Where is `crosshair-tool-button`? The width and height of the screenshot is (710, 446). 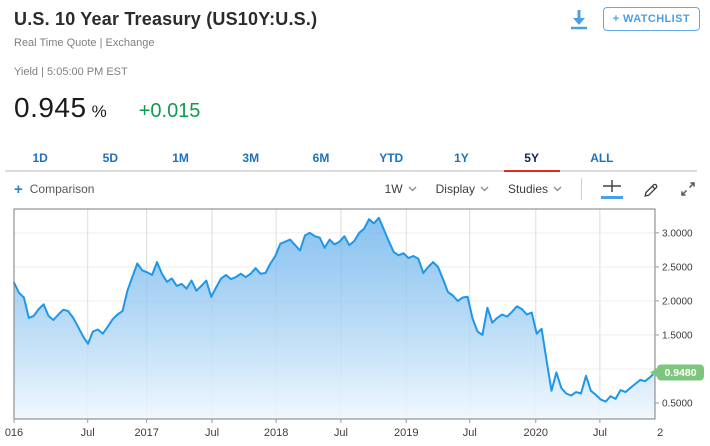 crosshair-tool-button is located at coordinates (612, 189).